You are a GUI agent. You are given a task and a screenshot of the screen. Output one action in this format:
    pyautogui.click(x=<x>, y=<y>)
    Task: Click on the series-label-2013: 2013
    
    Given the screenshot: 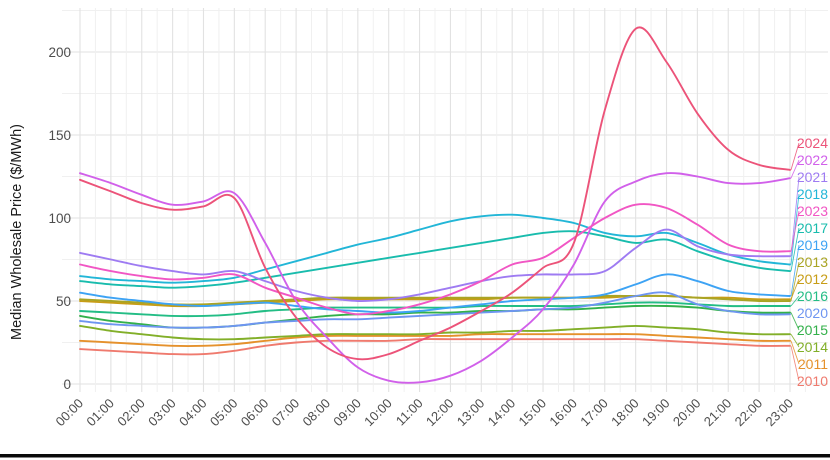 What is the action you would take?
    pyautogui.click(x=812, y=262)
    